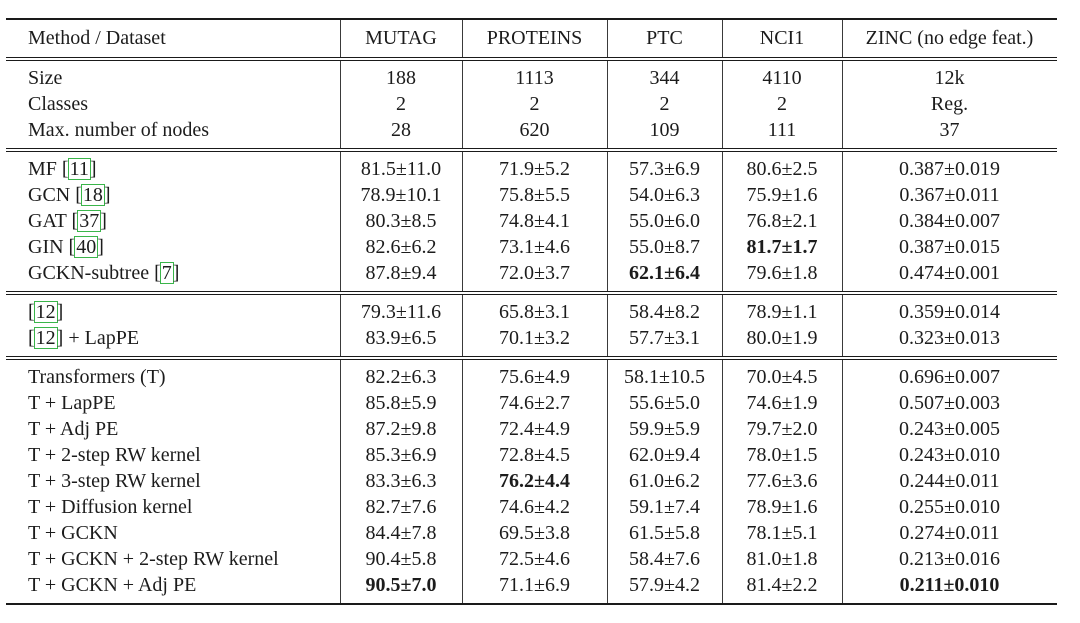 Image resolution: width=1080 pixels, height=623 pixels. Describe the element at coordinates (664, 585) in the screenshot. I see `value-cell: 57.9±4.2` at that location.